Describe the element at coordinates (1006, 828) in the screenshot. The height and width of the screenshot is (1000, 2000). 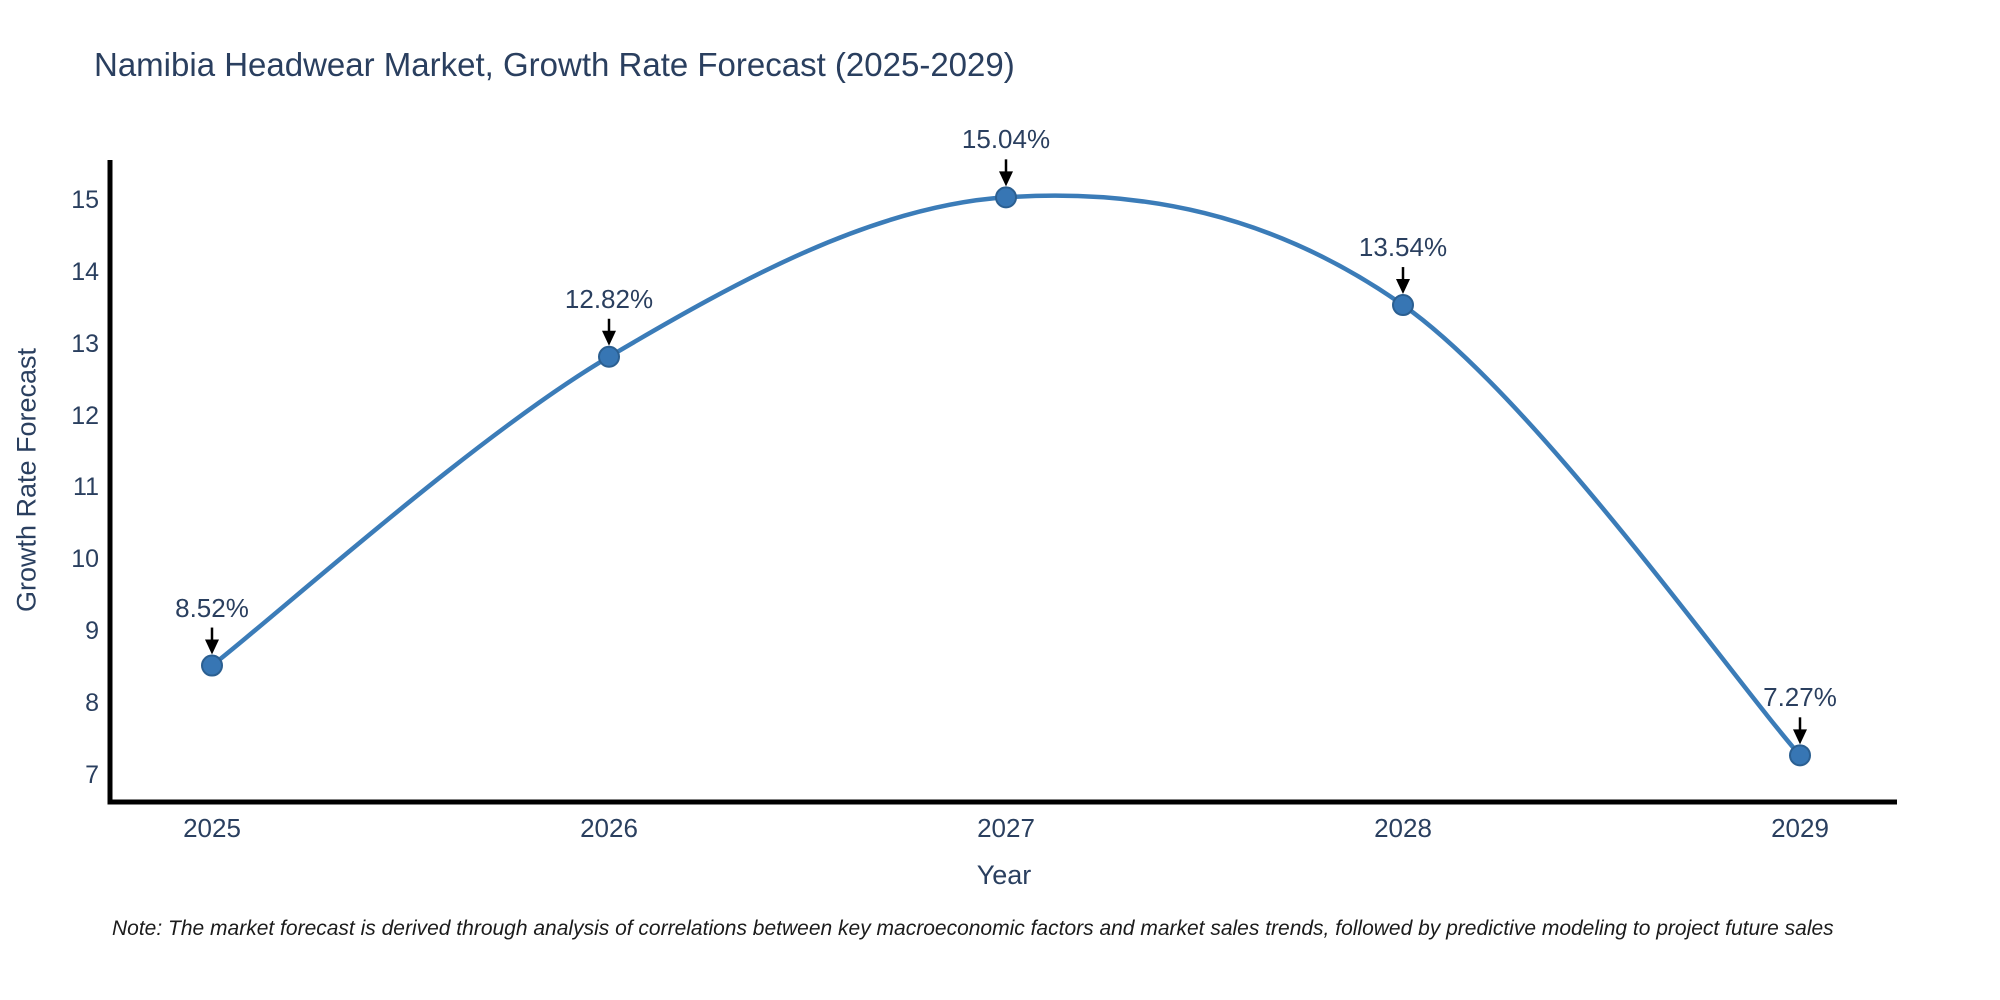
I see `x-tick-label: 2027` at that location.